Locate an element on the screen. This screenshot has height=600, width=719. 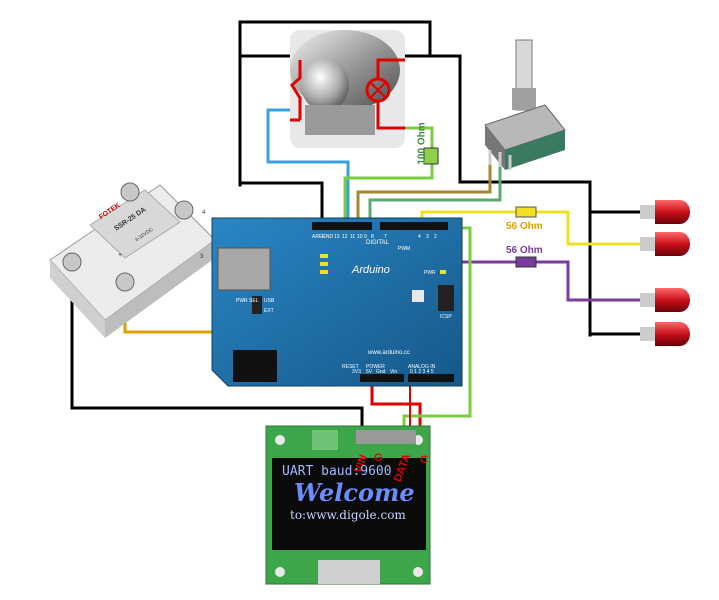
gnd2-label: Gnd is located at coordinates (381, 372).